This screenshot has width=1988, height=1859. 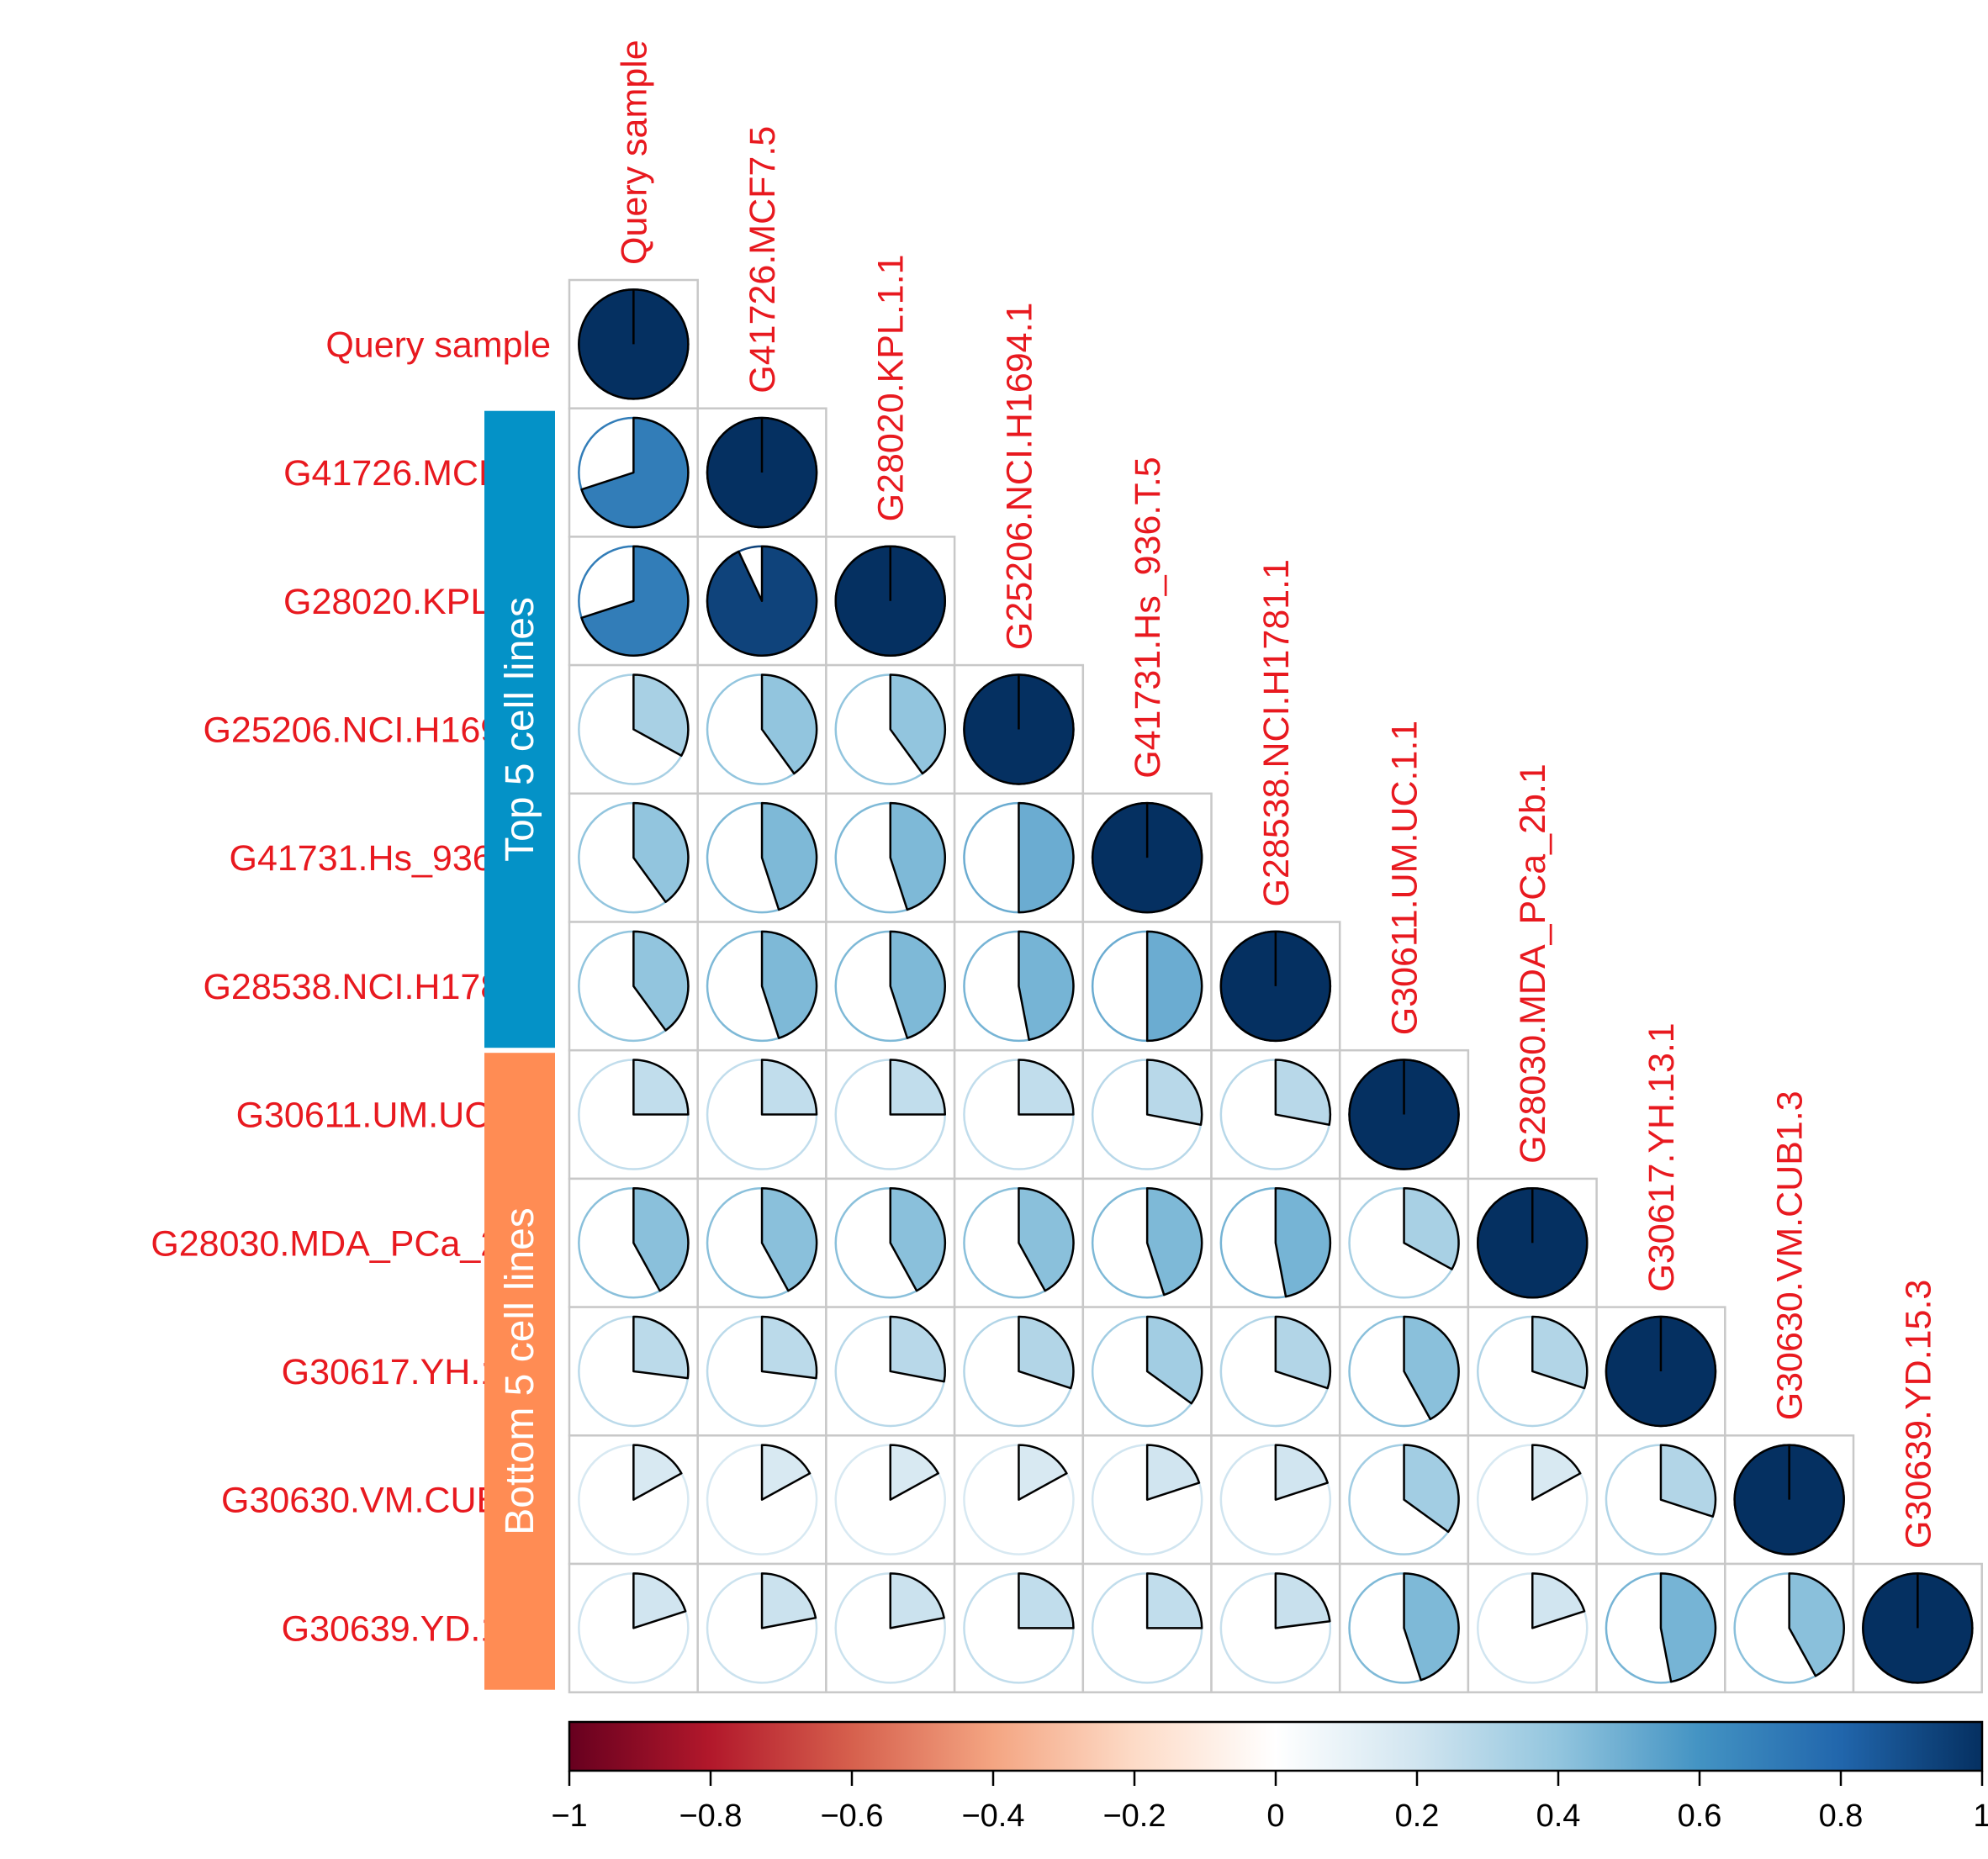 I want to click on colorbar-tick-label: 0.6, so click(x=1700, y=1816).